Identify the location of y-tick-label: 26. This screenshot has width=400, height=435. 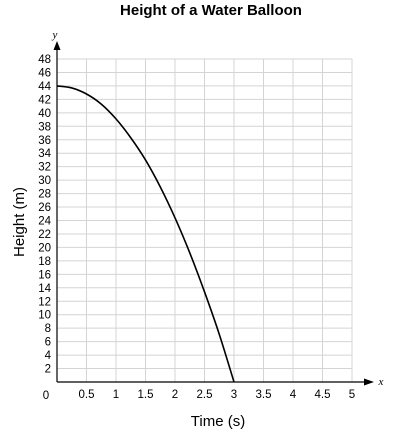
(44, 208).